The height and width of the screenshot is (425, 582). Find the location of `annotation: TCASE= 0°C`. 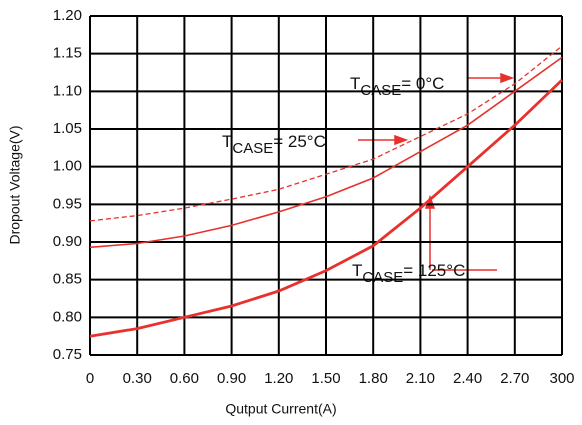

annotation: TCASE= 0°C is located at coordinates (397, 86).